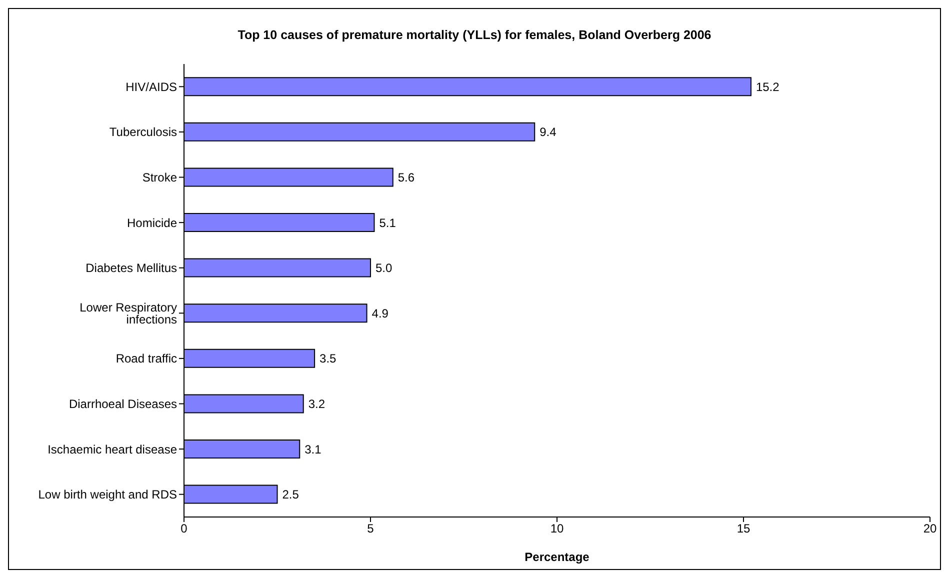 The width and height of the screenshot is (949, 578). What do you see at coordinates (151, 87) in the screenshot?
I see `y-tick-label: HIV/AIDS` at bounding box center [151, 87].